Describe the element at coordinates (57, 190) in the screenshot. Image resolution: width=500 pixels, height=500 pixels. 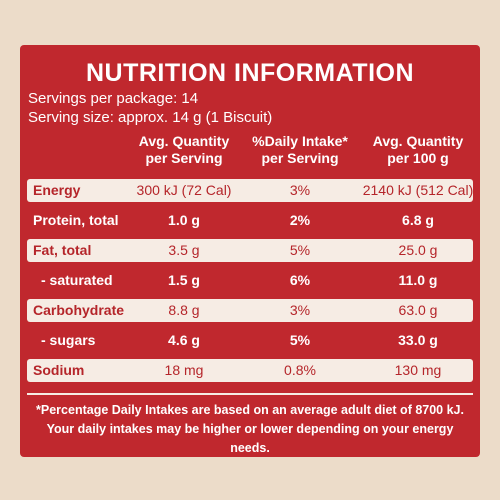
I see `row-name: Energy` at that location.